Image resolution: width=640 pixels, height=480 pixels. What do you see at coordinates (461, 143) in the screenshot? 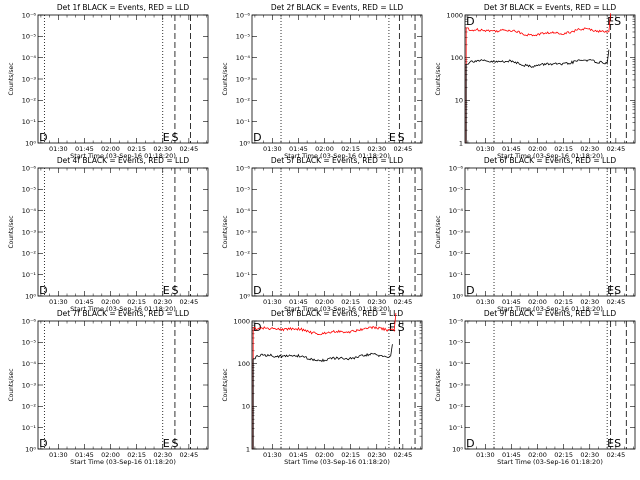
I see `y-tick-label: 1` at bounding box center [461, 143].